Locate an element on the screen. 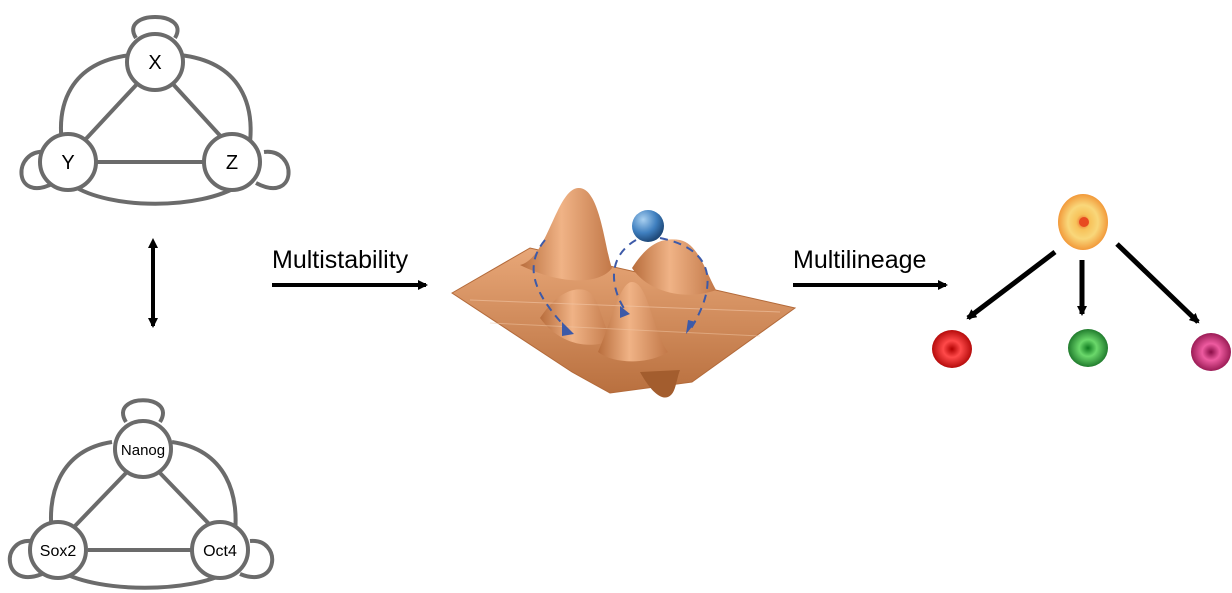 This screenshot has width=1232, height=593. potential-landscape is located at coordinates (624, 292).